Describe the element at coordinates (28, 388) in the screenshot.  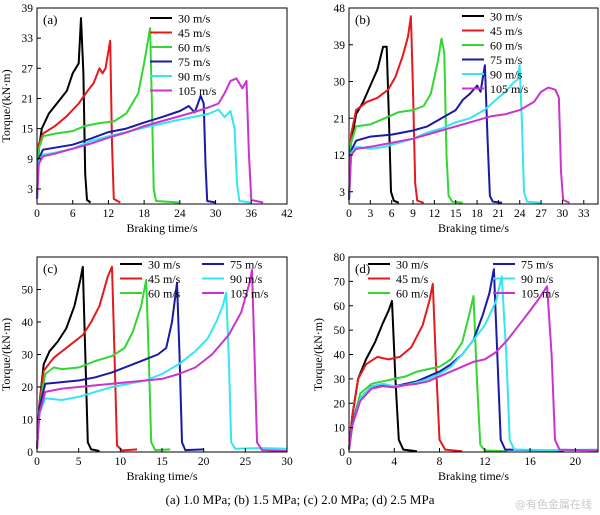
I see `y-tick-label-2-2: 20` at that location.